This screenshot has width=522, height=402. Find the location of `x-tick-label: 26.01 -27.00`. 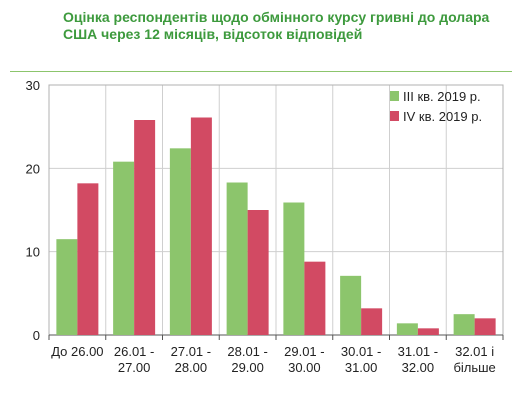

x-tick-label: 26.01 -27.00 is located at coordinates (134, 359).